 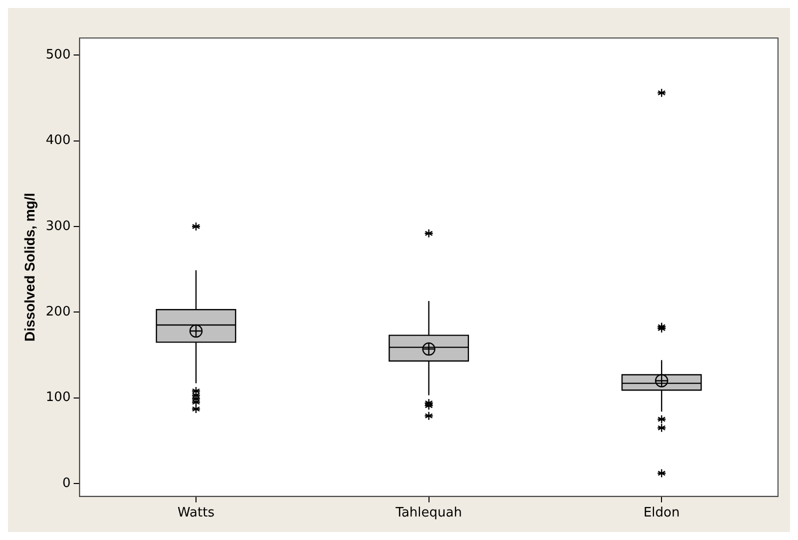 What do you see at coordinates (58, 140) in the screenshot?
I see `y-tick-label: 400` at bounding box center [58, 140].